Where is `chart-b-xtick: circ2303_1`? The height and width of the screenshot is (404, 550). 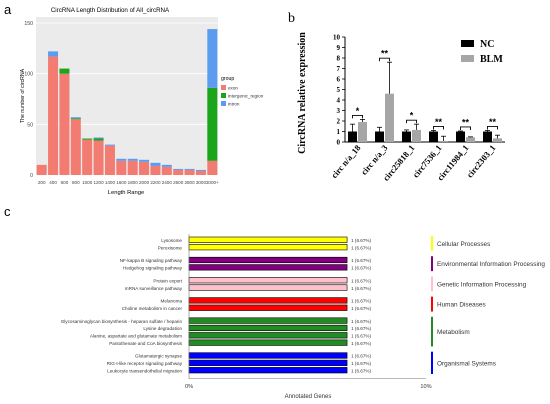 chart-b-xtick: circ2303_1 is located at coordinates (481, 161).